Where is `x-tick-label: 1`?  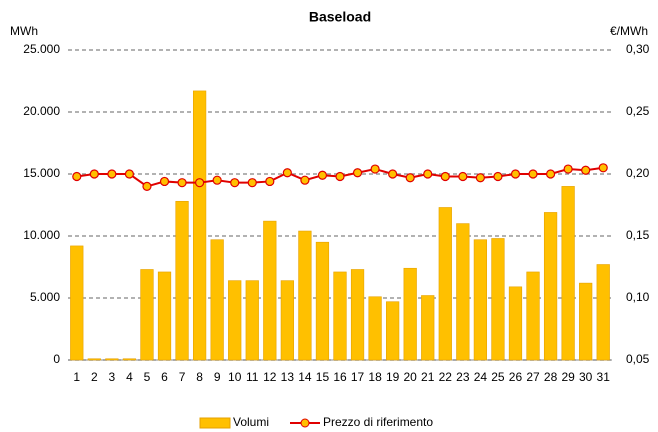 x-tick-label: 1 is located at coordinates (76, 377).